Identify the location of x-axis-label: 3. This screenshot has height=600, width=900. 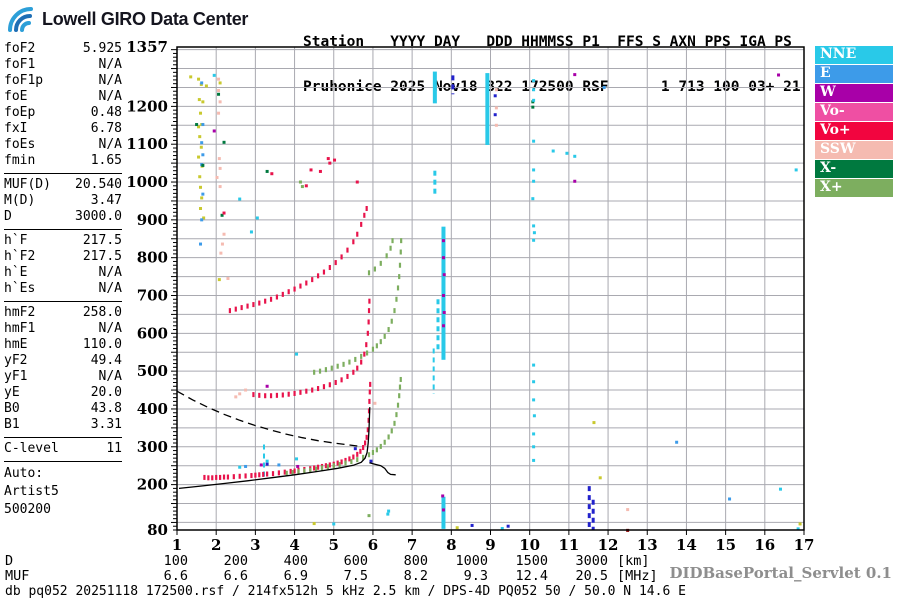
(255, 545).